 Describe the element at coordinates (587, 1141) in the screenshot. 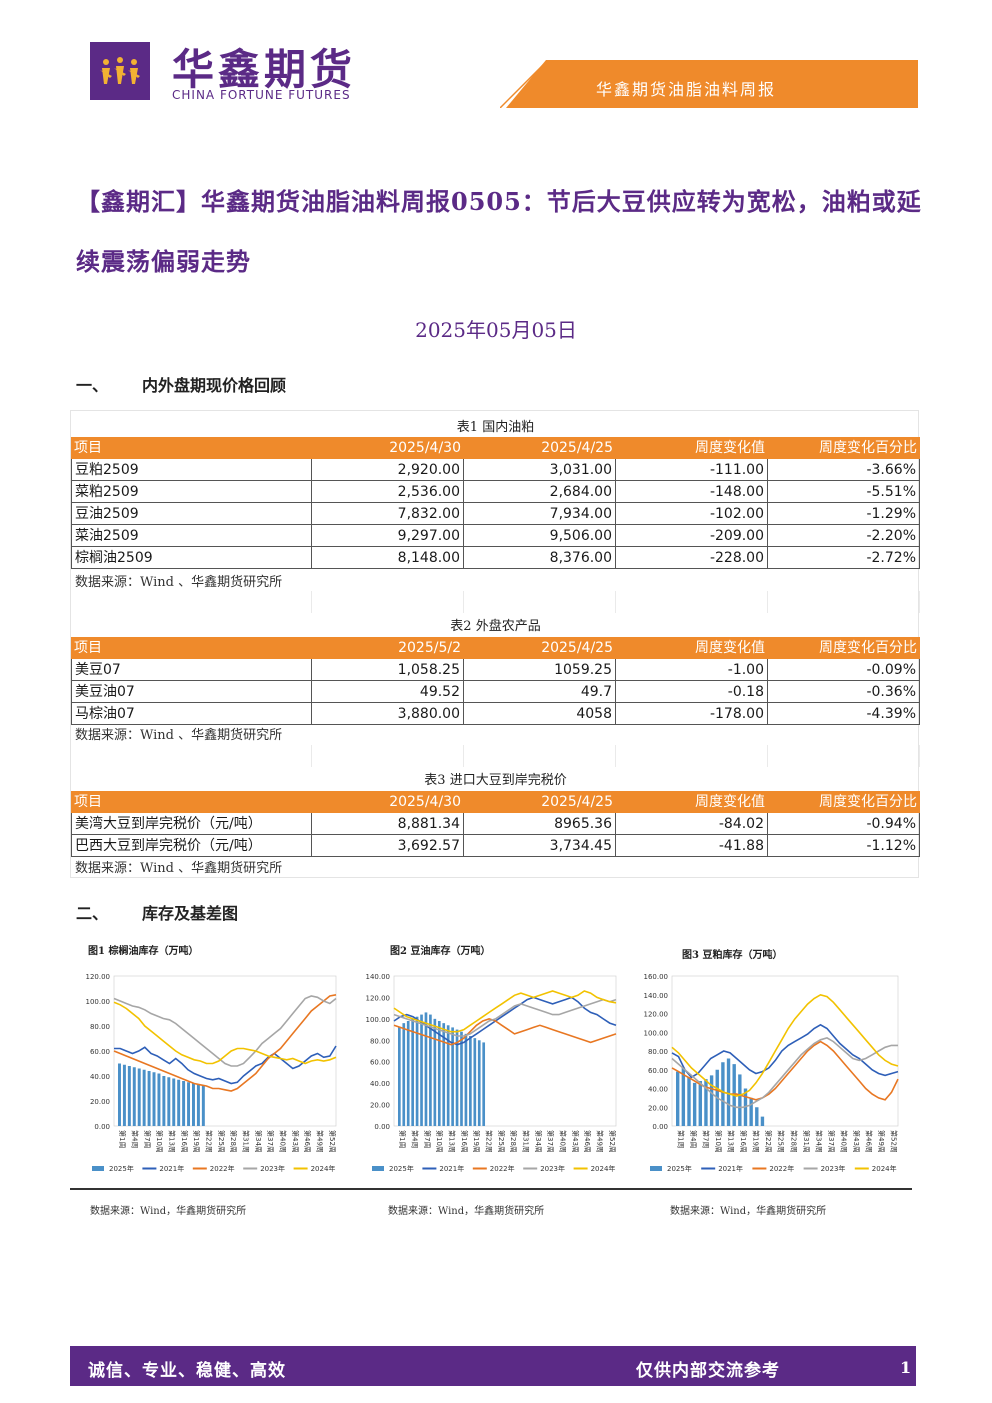

I see `x-tick-label: 第46周` at that location.